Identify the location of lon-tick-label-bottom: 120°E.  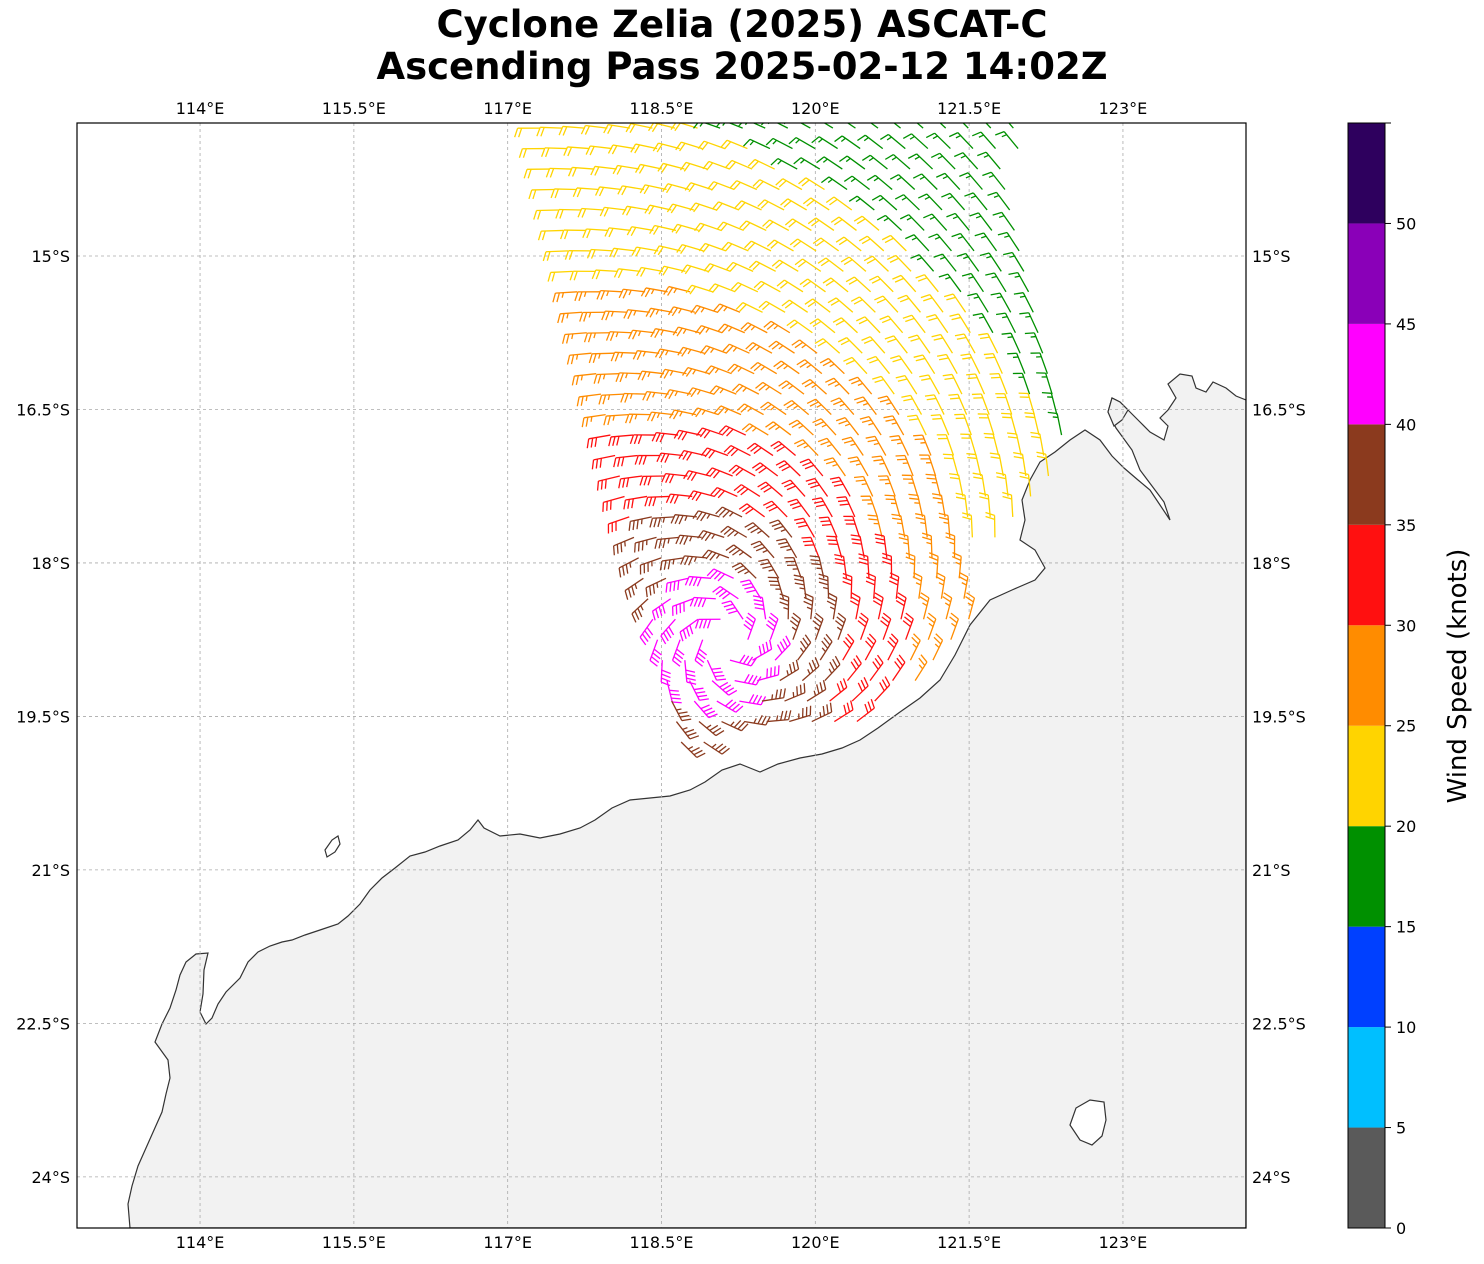
(815, 1242).